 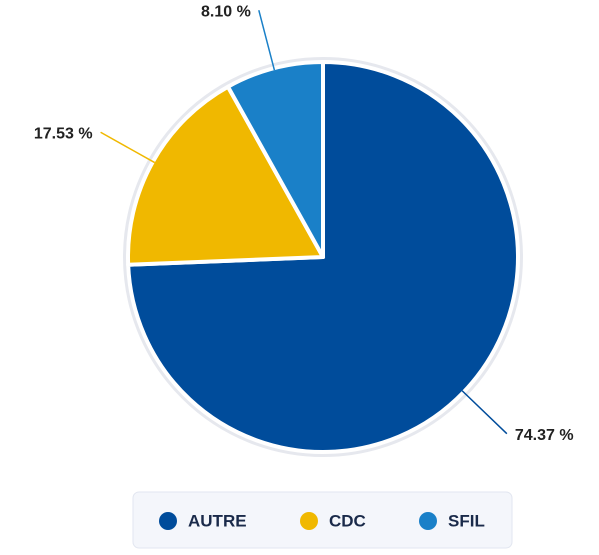 What do you see at coordinates (466, 520) in the screenshot?
I see `legend-label: SFIL` at bounding box center [466, 520].